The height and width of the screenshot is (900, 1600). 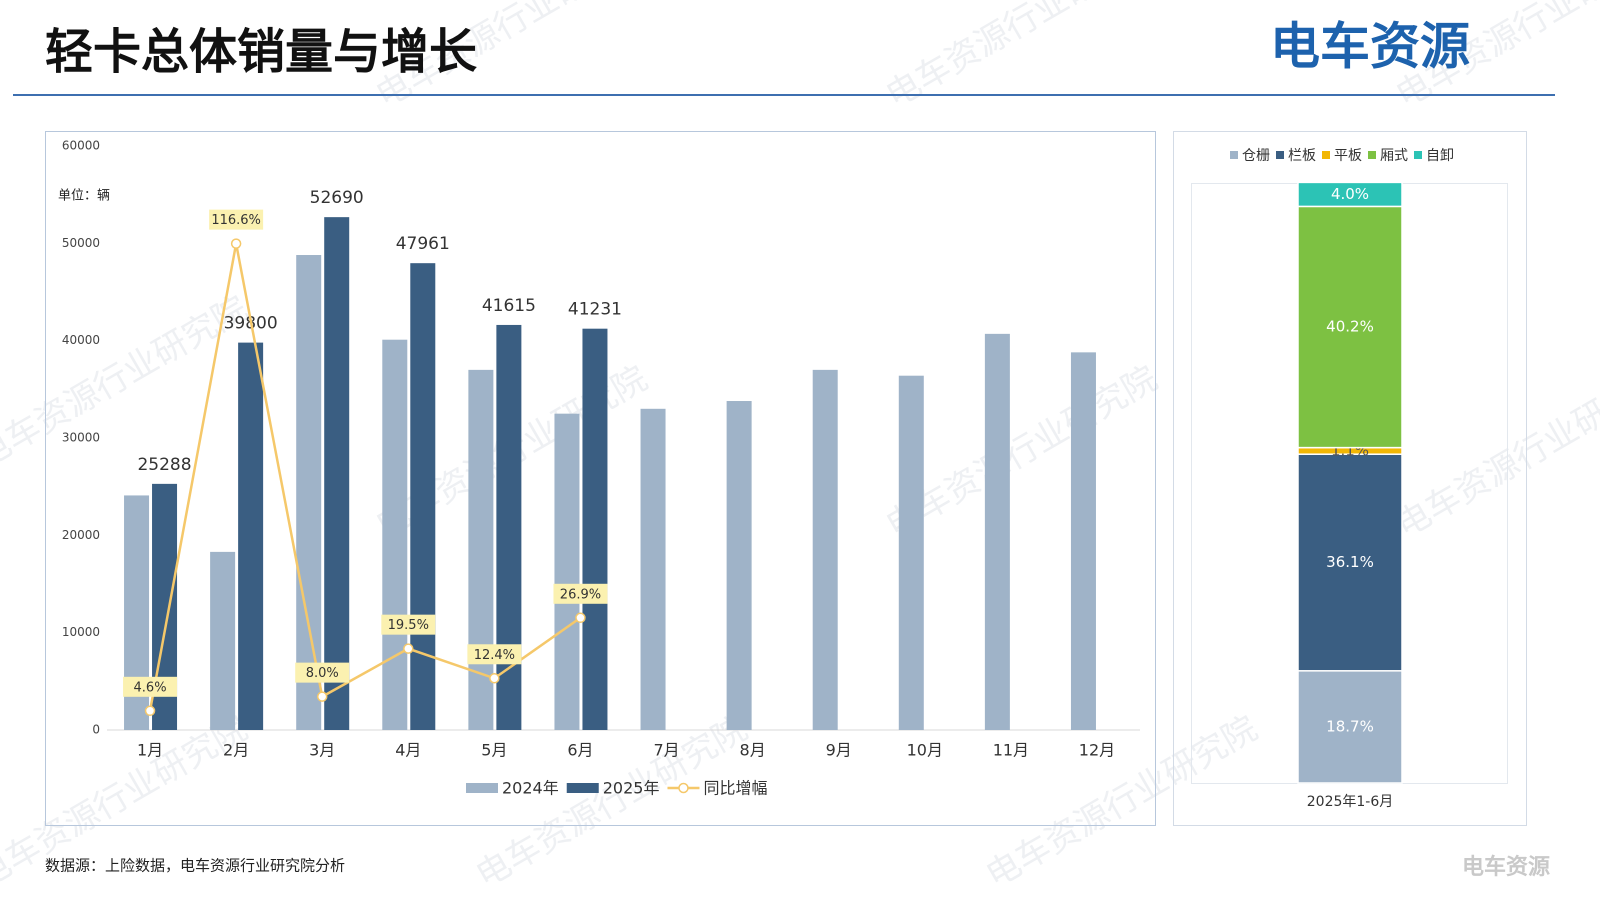 I want to click on growth-line, so click(x=365, y=477).